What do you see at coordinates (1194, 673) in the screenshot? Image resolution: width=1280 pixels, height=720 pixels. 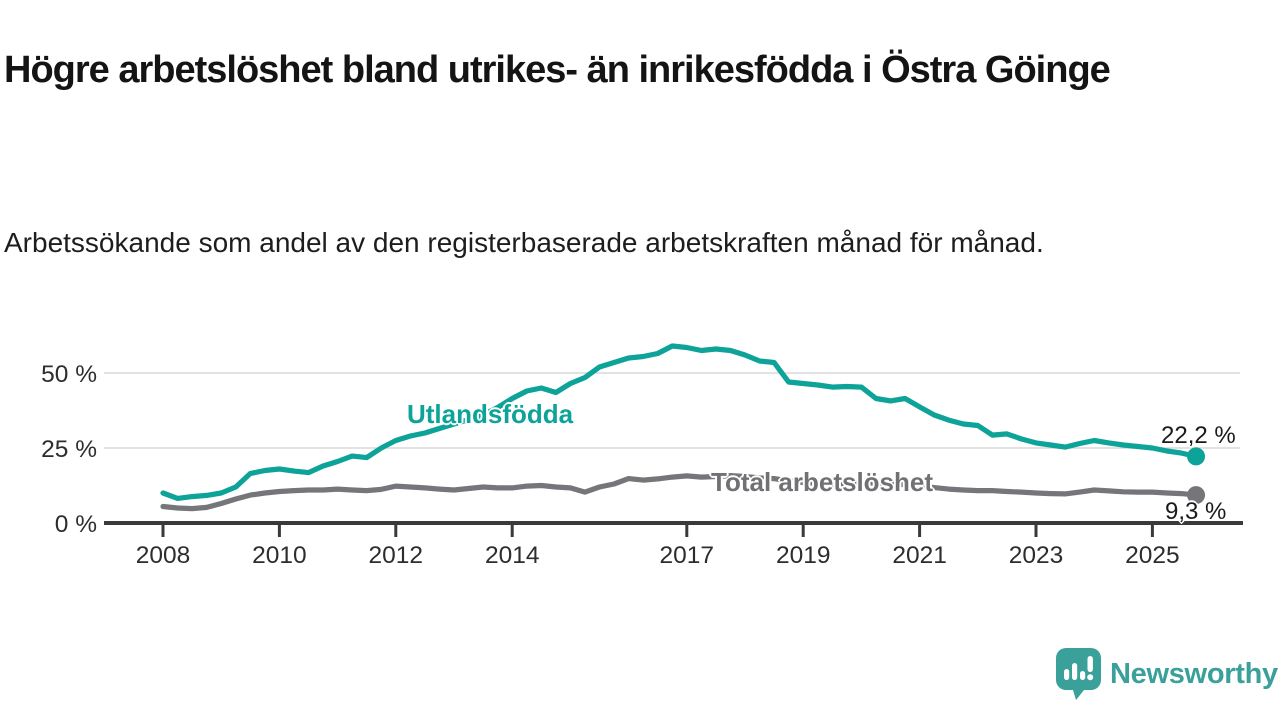 I see `newsworthy-logo-text: Newsworthy` at bounding box center [1194, 673].